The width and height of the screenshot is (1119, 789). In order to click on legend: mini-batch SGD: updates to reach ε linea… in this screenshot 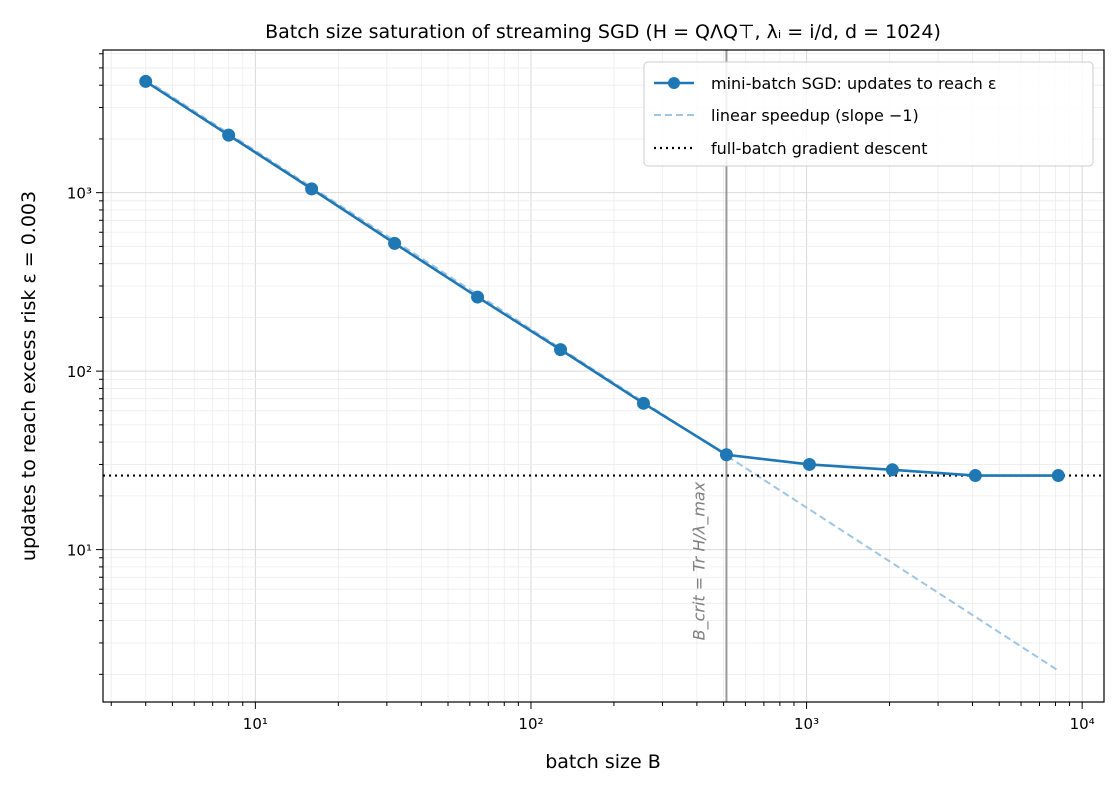, I will do `click(868, 114)`.